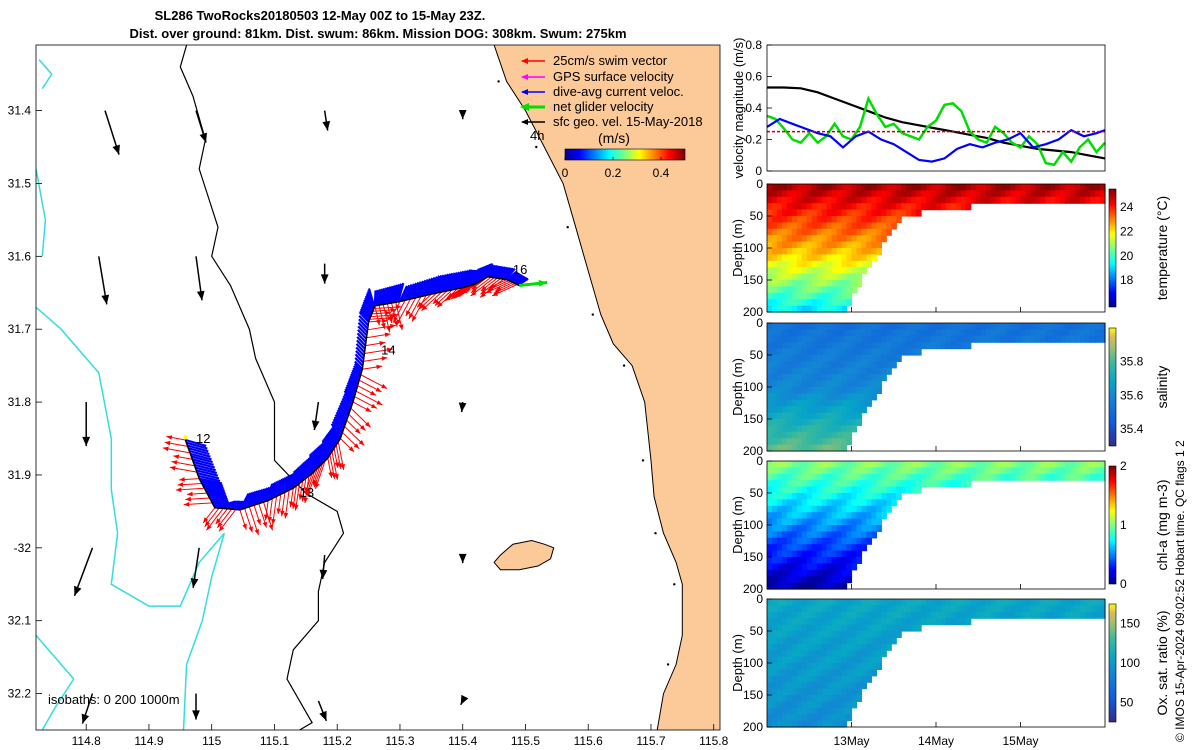 This screenshot has height=750, width=1200. I want to click on speed-colorbar-tick-label: 0.4, so click(661, 173).